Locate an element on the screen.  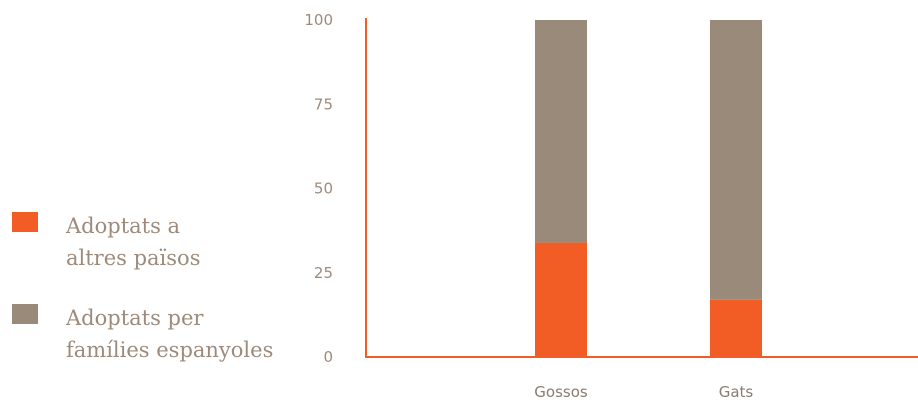
x-tick-label-gats: Gats is located at coordinates (736, 391).